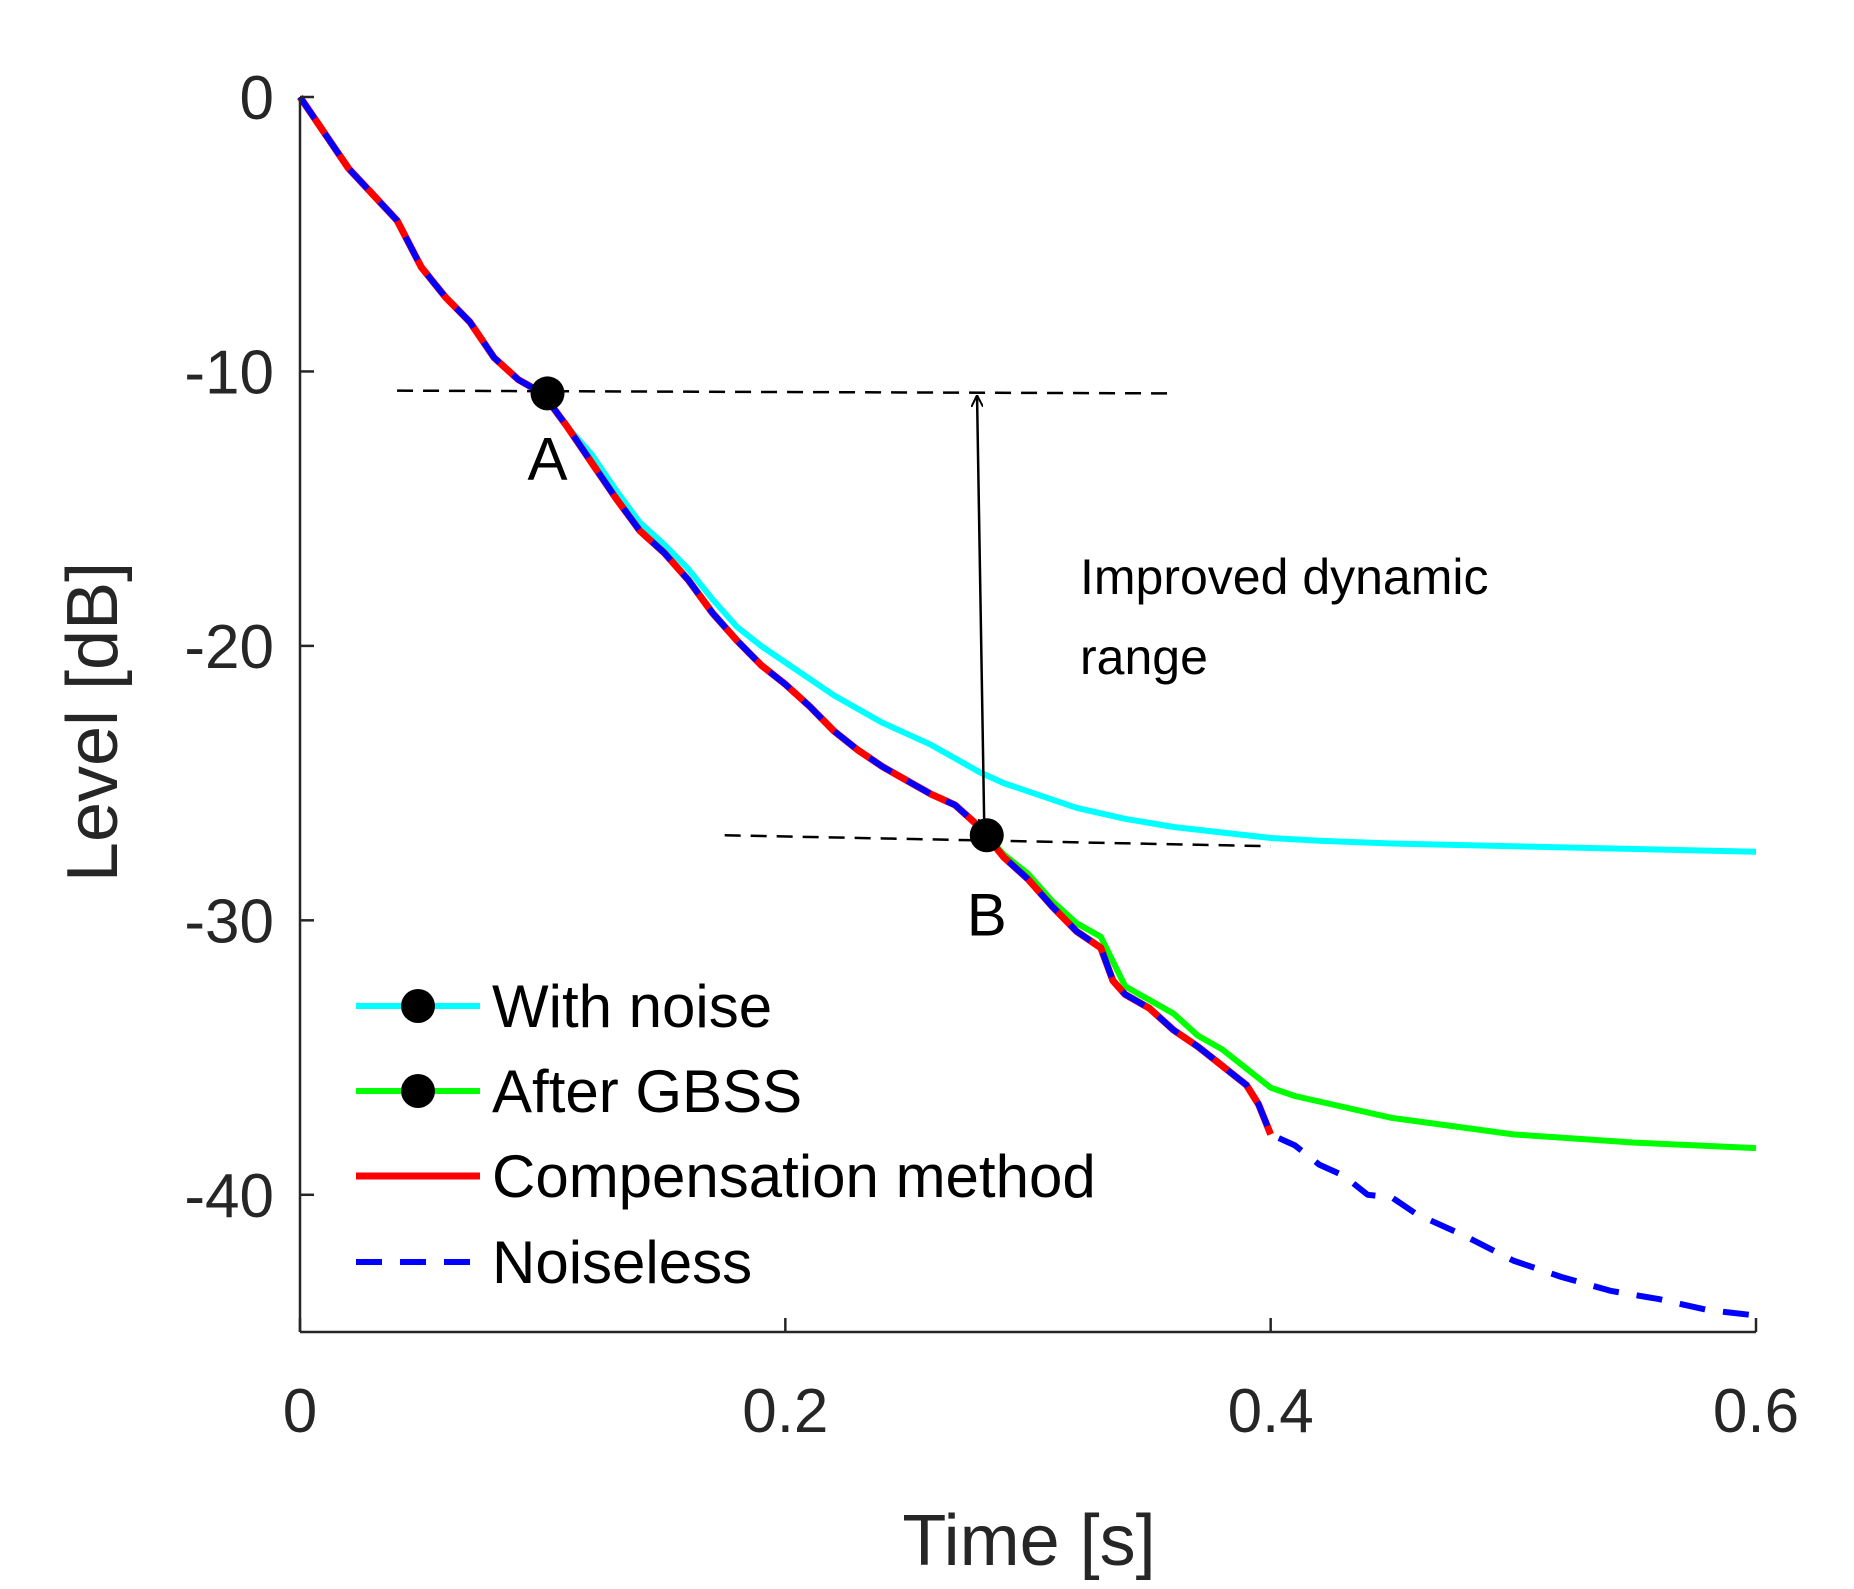 The image size is (1854, 1589). Describe the element at coordinates (1144, 657) in the screenshot. I see `annotation-line-2: range` at that location.